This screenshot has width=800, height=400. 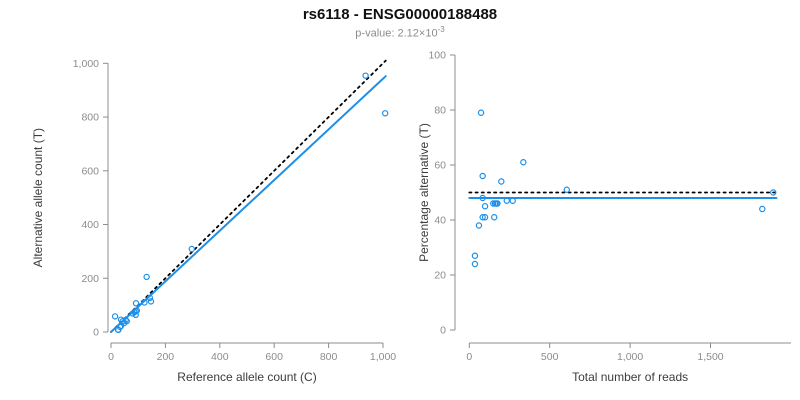 What do you see at coordinates (90, 171) in the screenshot?
I see `y-tick-label: 600` at bounding box center [90, 171].